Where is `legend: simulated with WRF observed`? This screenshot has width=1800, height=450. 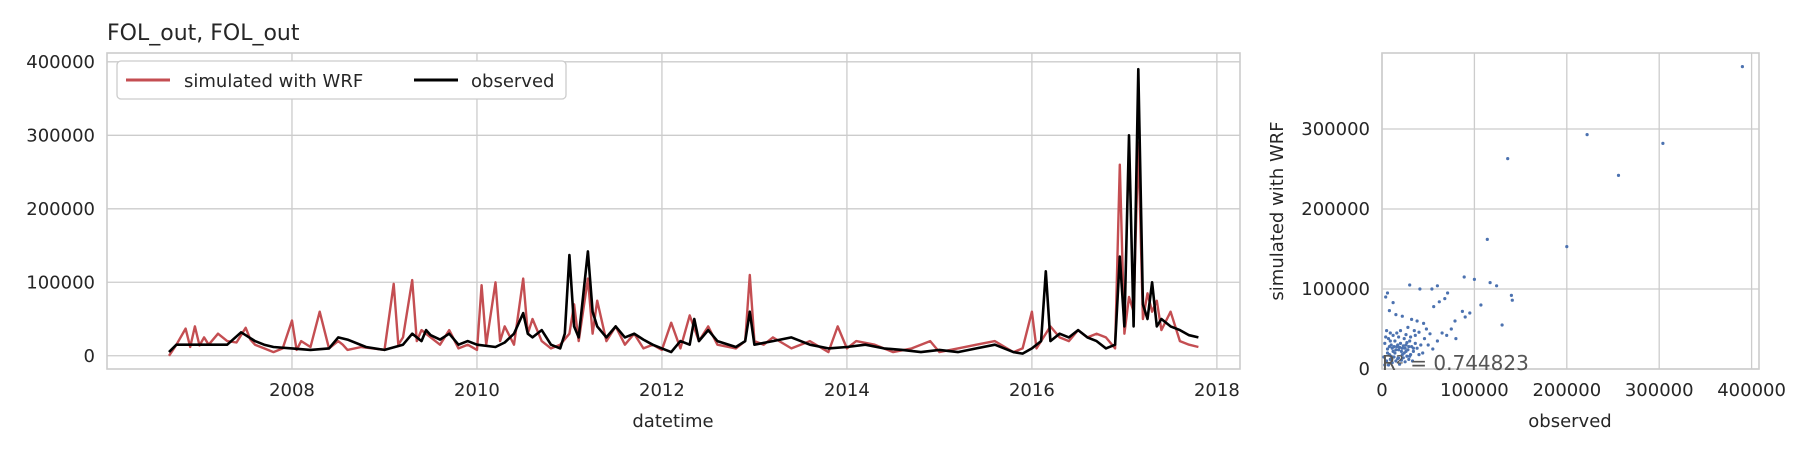 legend: simulated with WRF observed is located at coordinates (341, 80).